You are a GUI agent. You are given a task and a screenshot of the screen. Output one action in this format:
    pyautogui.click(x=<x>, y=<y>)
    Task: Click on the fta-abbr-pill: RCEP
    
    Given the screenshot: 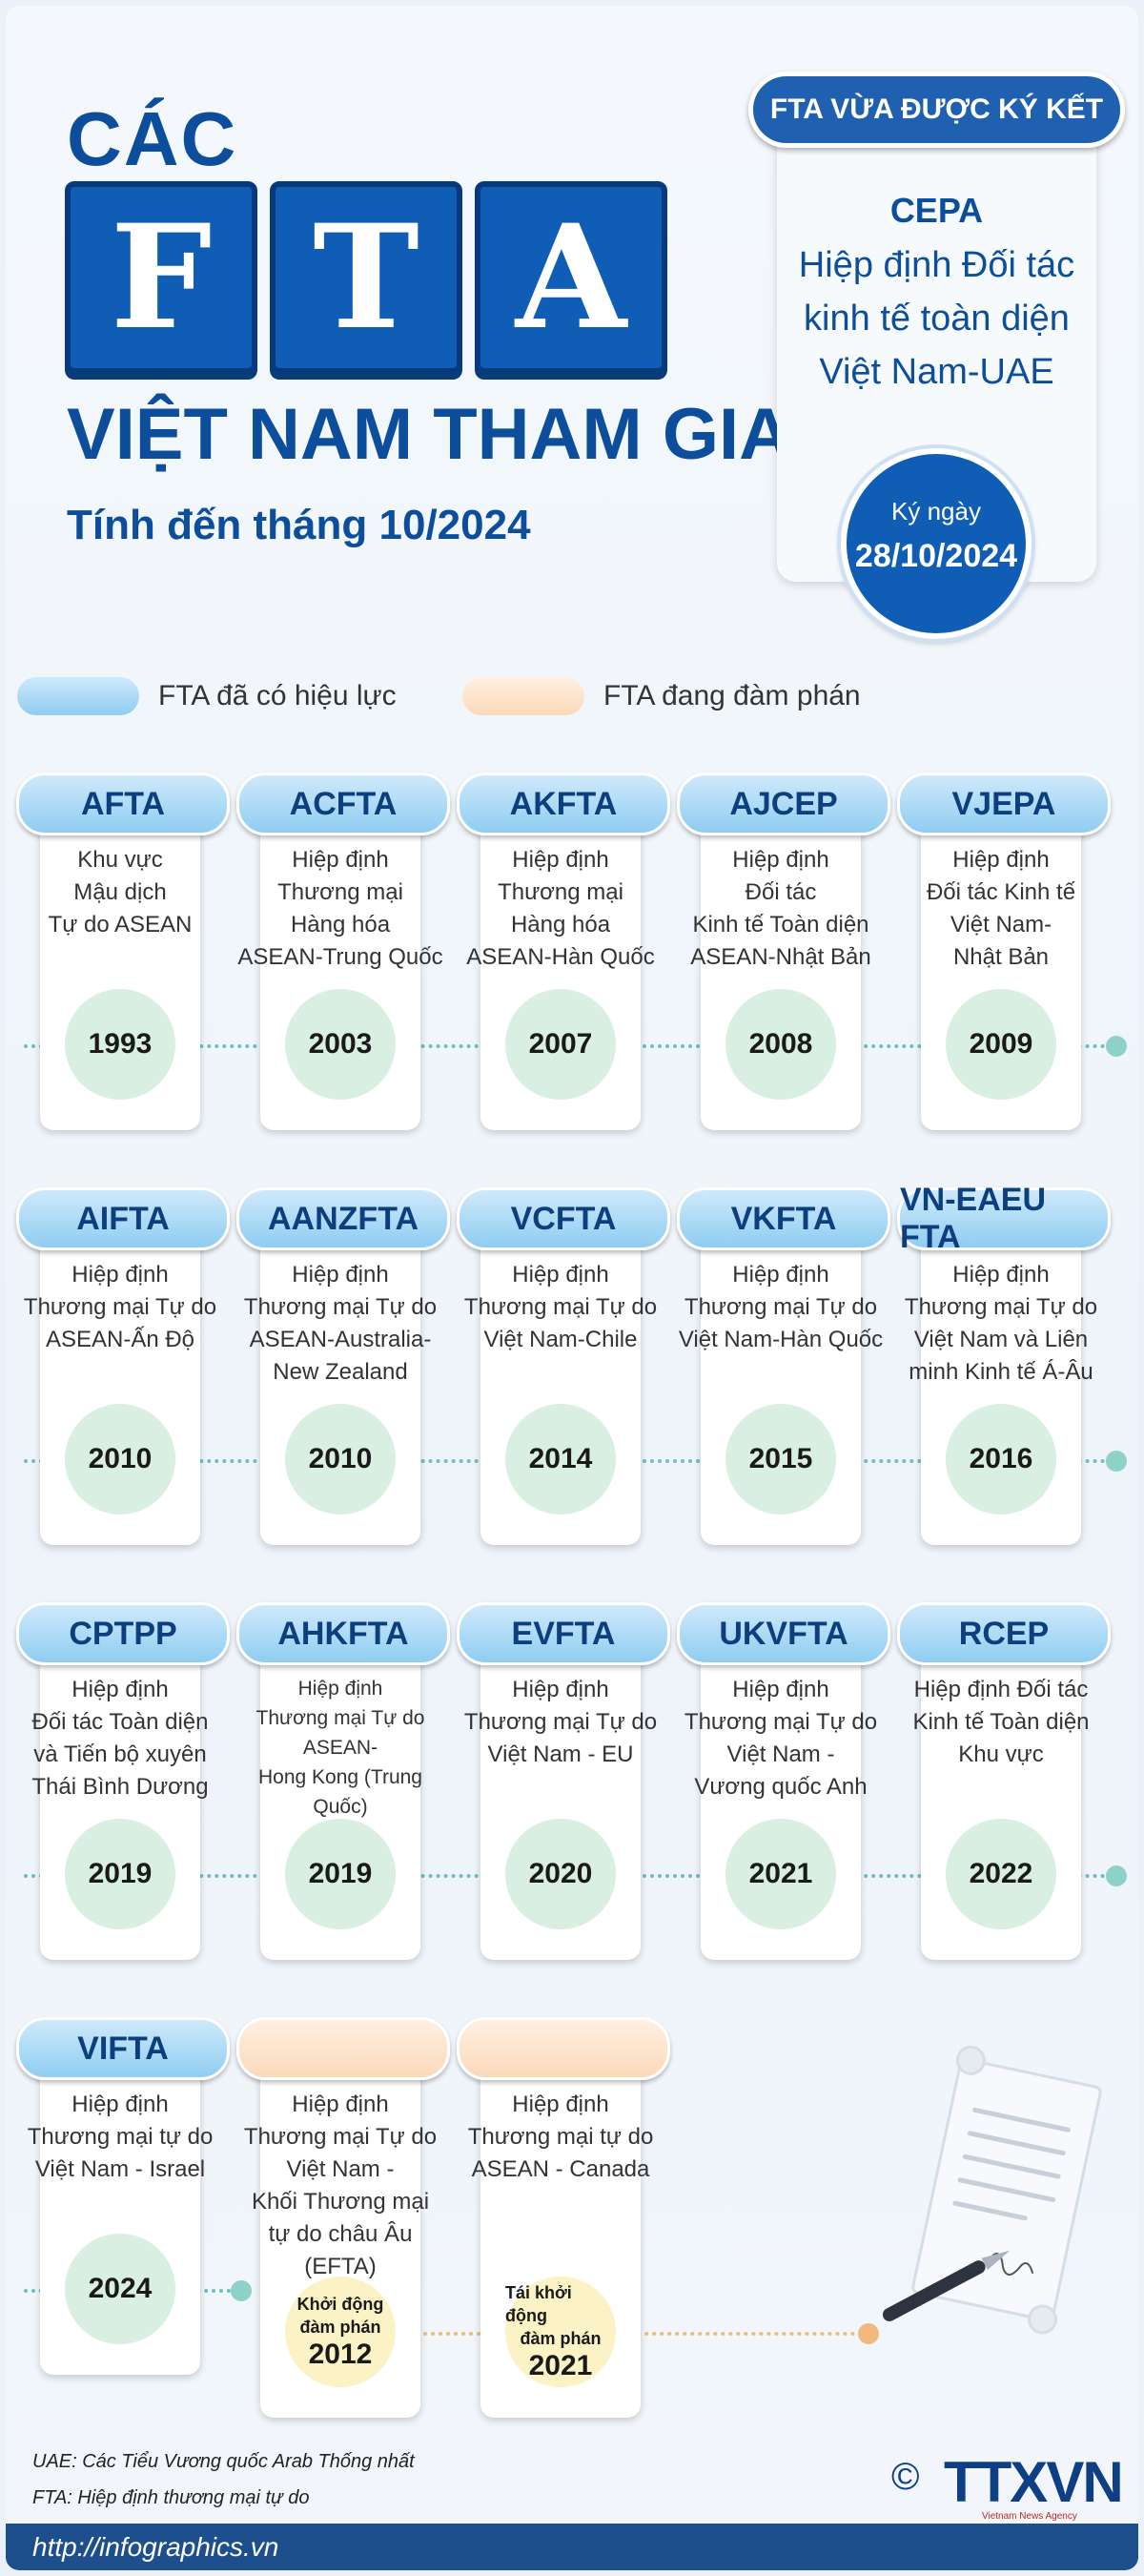 What is the action you would take?
    pyautogui.click(x=1004, y=1633)
    